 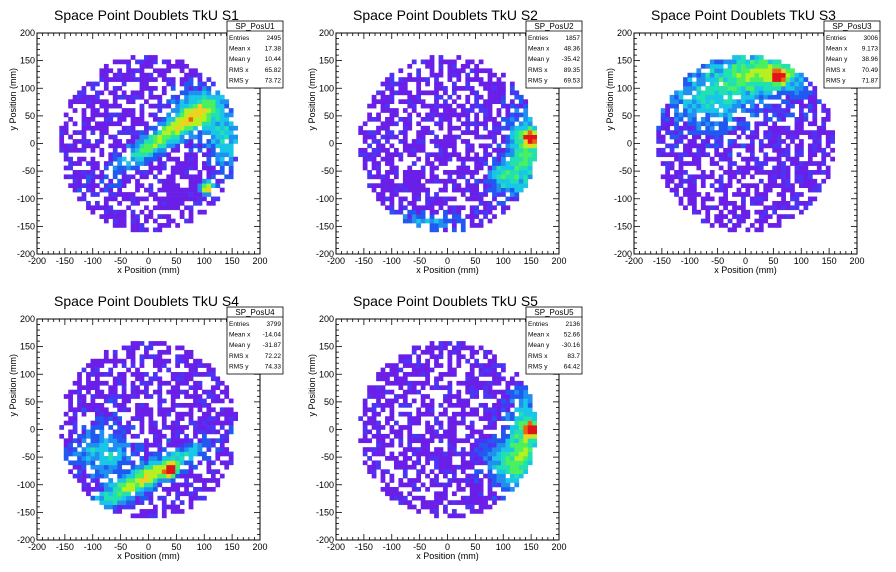 What do you see at coordinates (554, 26) in the screenshot?
I see `stats-name: SP_PosU2` at bounding box center [554, 26].